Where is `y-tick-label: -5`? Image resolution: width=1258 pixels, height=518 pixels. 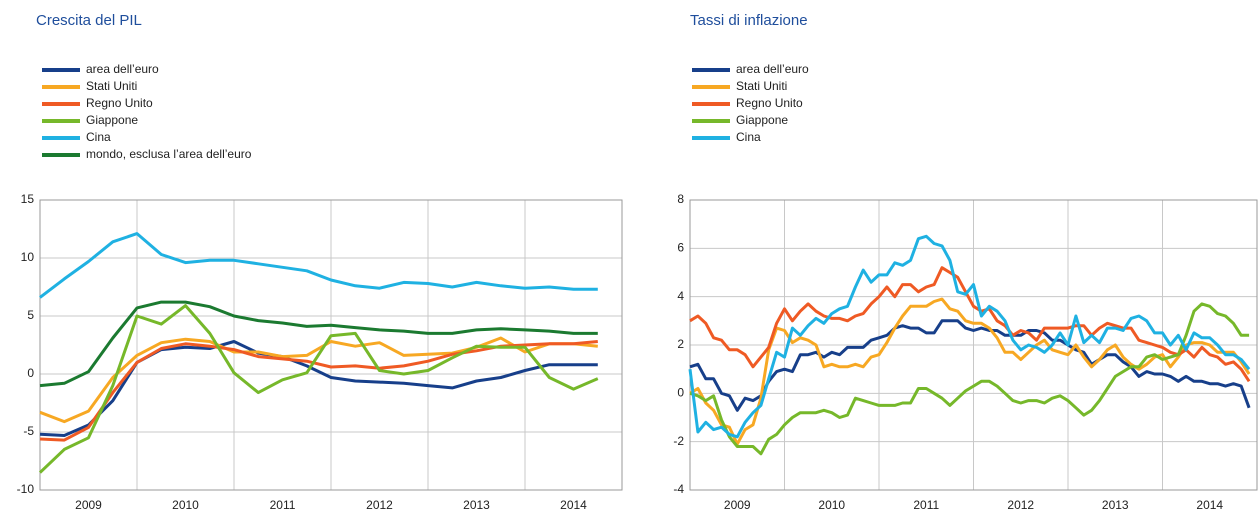 y-tick-label: -5 is located at coordinates (28, 431).